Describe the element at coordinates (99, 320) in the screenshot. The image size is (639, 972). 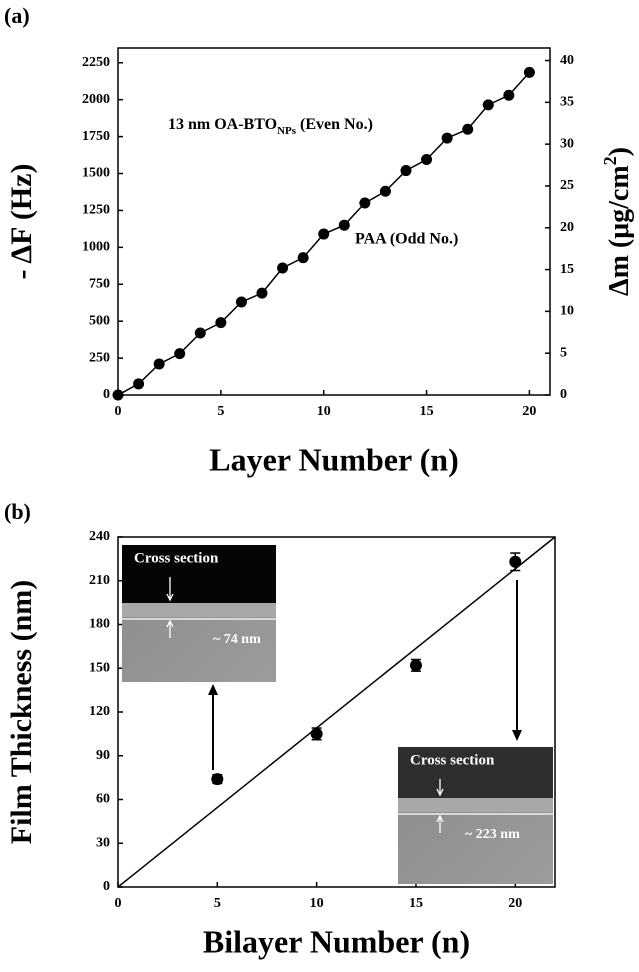
I see `y-tick-label: 500` at that location.